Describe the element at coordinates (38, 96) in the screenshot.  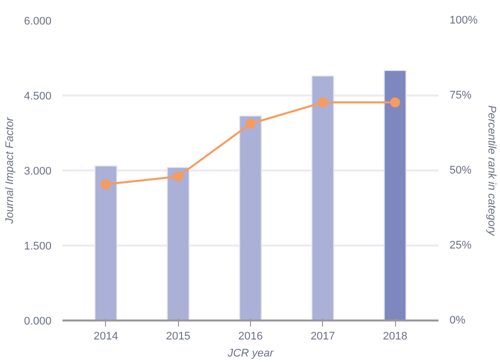
I see `y-tick-label: 4.500` at that location.